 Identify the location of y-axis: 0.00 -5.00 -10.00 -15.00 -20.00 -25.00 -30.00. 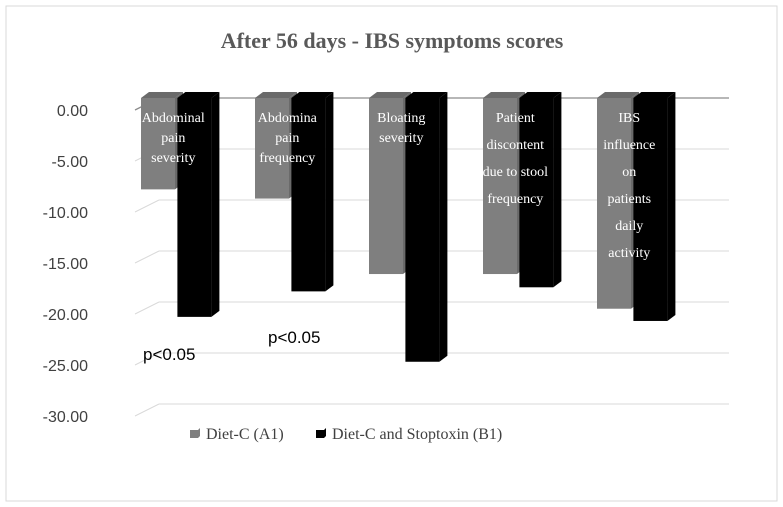
(65, 264).